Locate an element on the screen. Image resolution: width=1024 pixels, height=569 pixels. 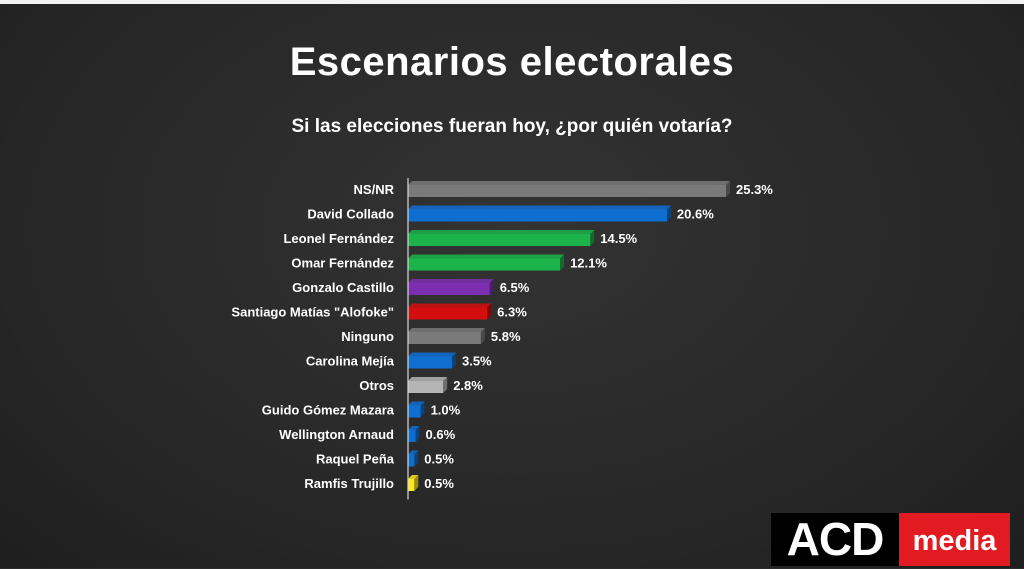
bar-group: Leonel Fernández 14.5% is located at coordinates (460, 238).